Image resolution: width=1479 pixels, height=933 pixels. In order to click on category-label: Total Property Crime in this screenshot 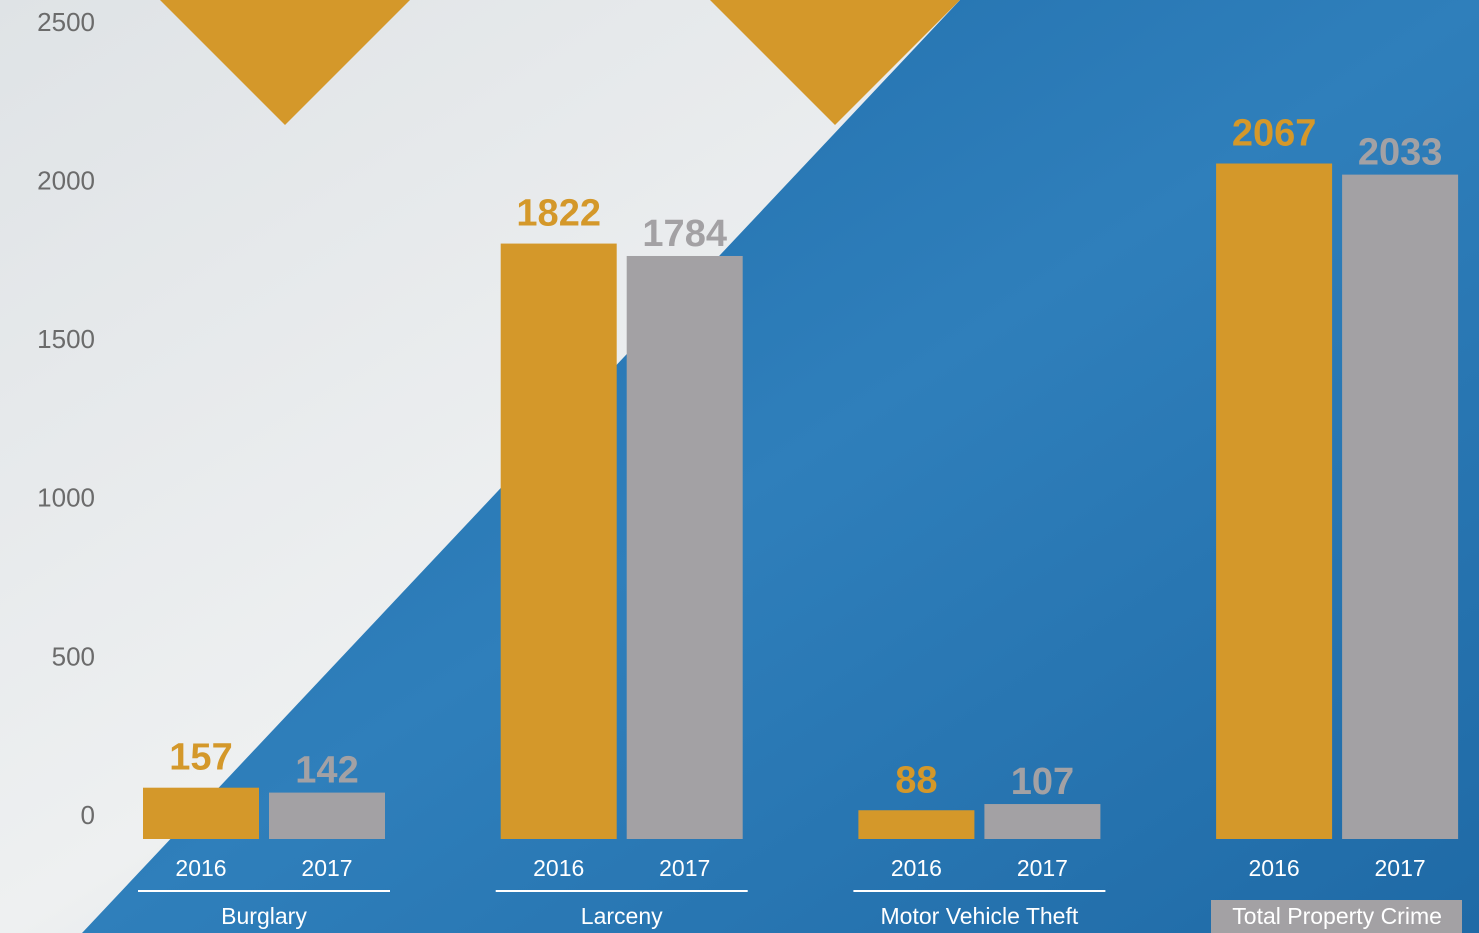, I will do `click(1337, 916)`.